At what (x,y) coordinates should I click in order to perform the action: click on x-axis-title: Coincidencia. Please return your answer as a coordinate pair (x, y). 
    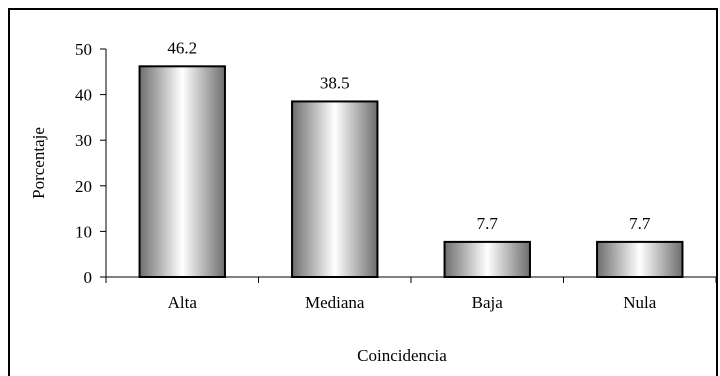
    Looking at the image, I should click on (402, 355).